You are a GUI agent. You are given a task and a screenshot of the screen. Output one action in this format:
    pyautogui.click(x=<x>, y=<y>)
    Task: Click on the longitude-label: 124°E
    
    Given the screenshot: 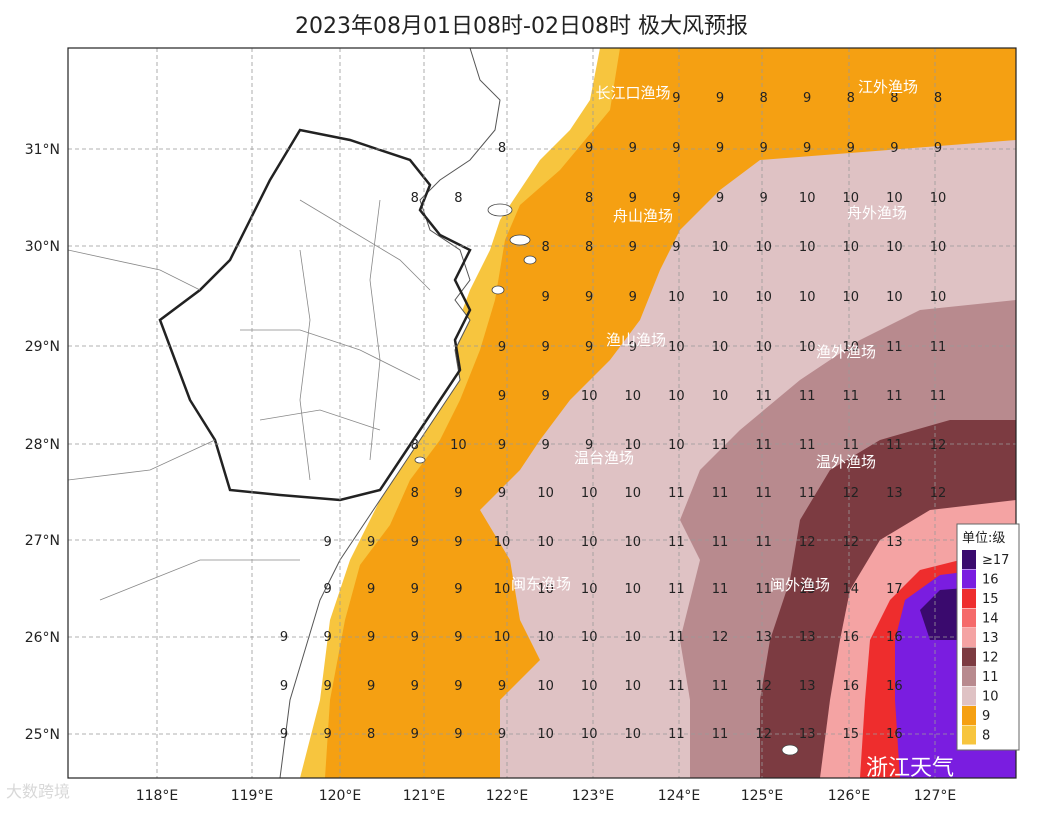 What is the action you would take?
    pyautogui.click(x=679, y=796)
    